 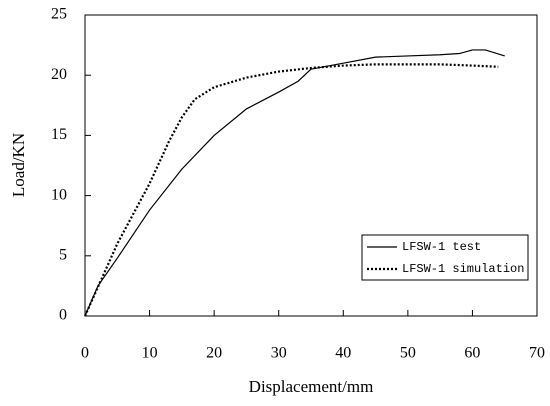 What do you see at coordinates (343, 353) in the screenshot?
I see `x-tick-label: 40` at bounding box center [343, 353].